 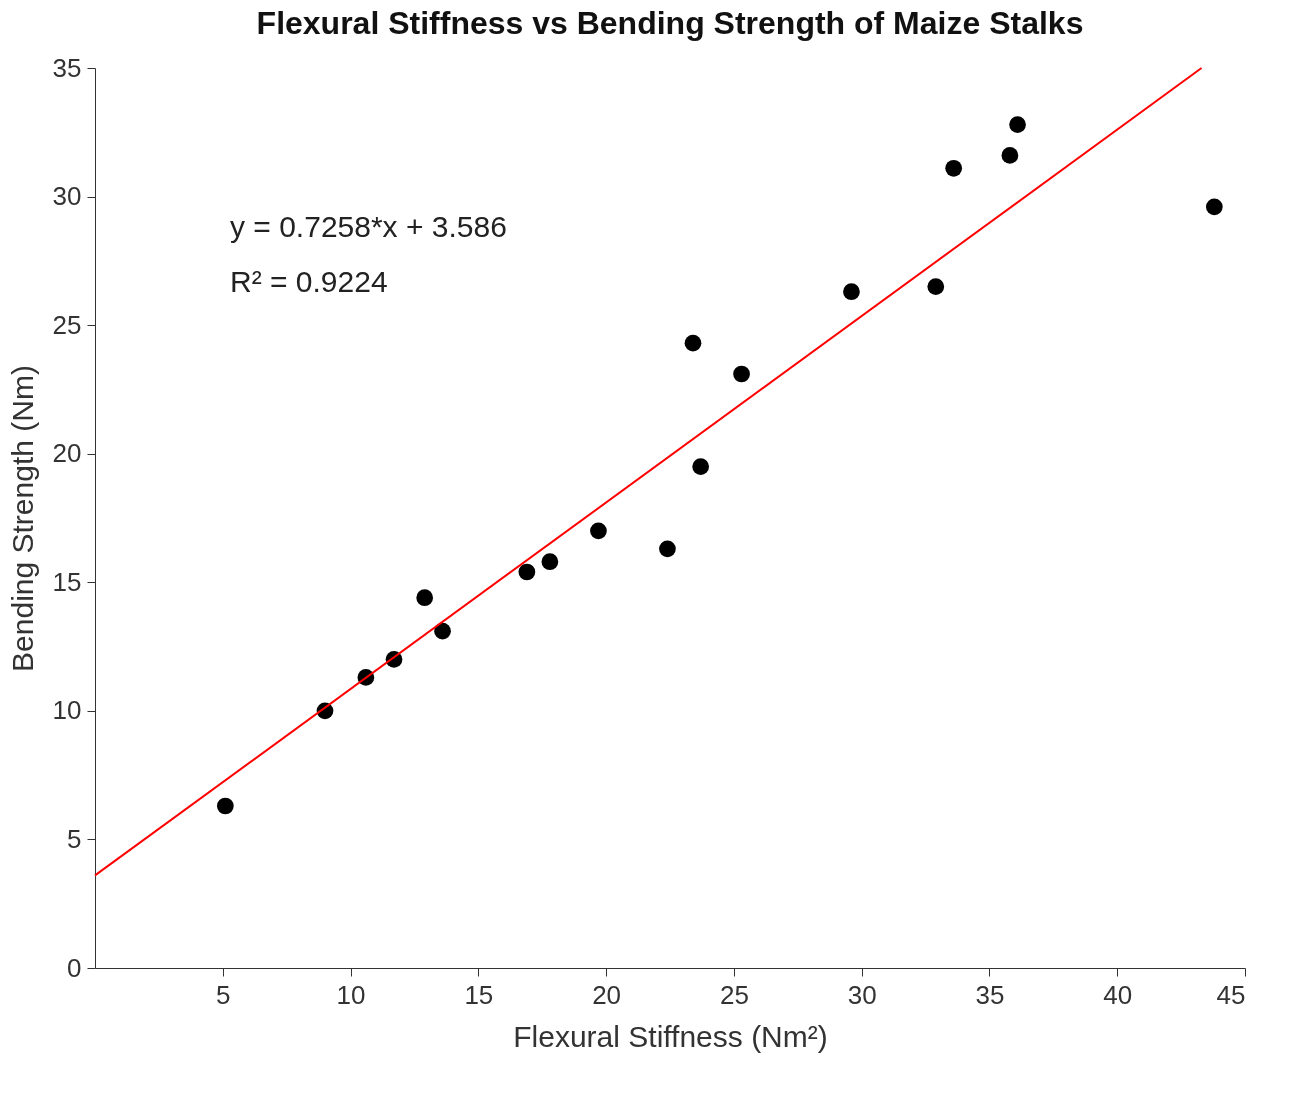 I want to click on x-tick-label: 30, so click(x=862, y=994).